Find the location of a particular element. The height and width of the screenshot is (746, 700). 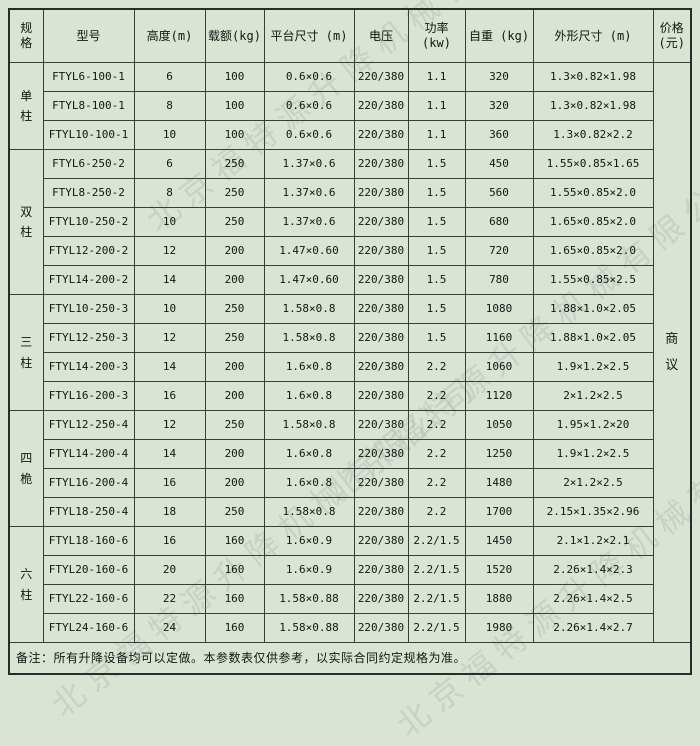

column-header-line: 自重 (kg) is located at coordinates (499, 35).